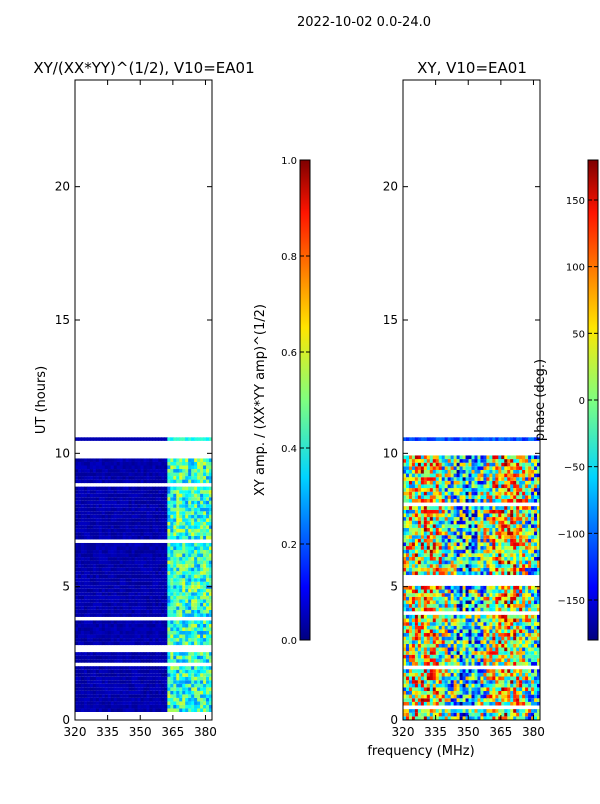 This screenshot has width=600, height=804. I want to click on colorbar-tick-label: 1.0, so click(289, 161).